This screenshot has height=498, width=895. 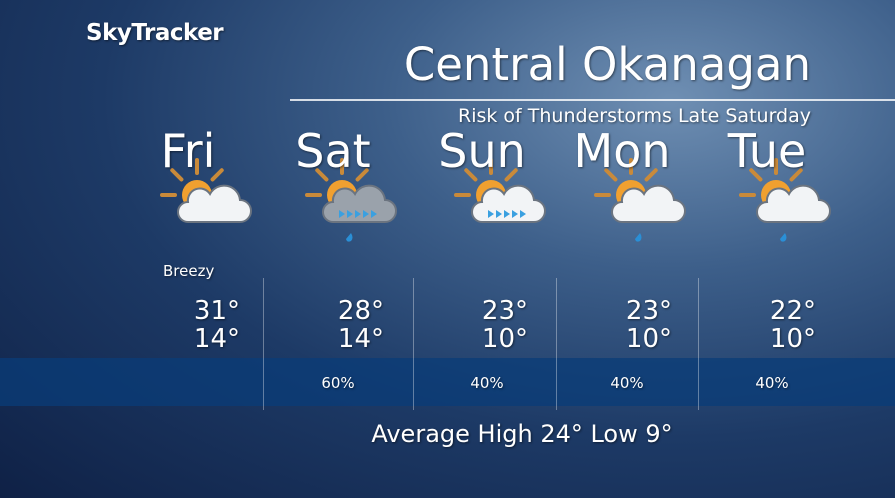 What do you see at coordinates (634, 116) in the screenshot?
I see `subtitle: Risk of Thunderstorms Late Saturday` at bounding box center [634, 116].